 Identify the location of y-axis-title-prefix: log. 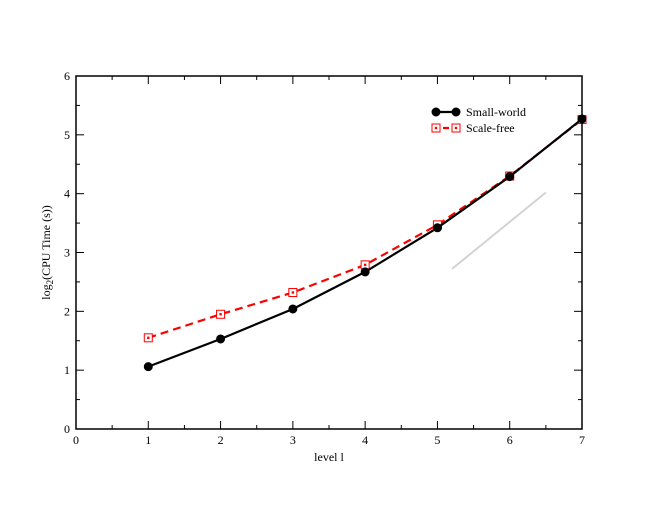
(46, 291).